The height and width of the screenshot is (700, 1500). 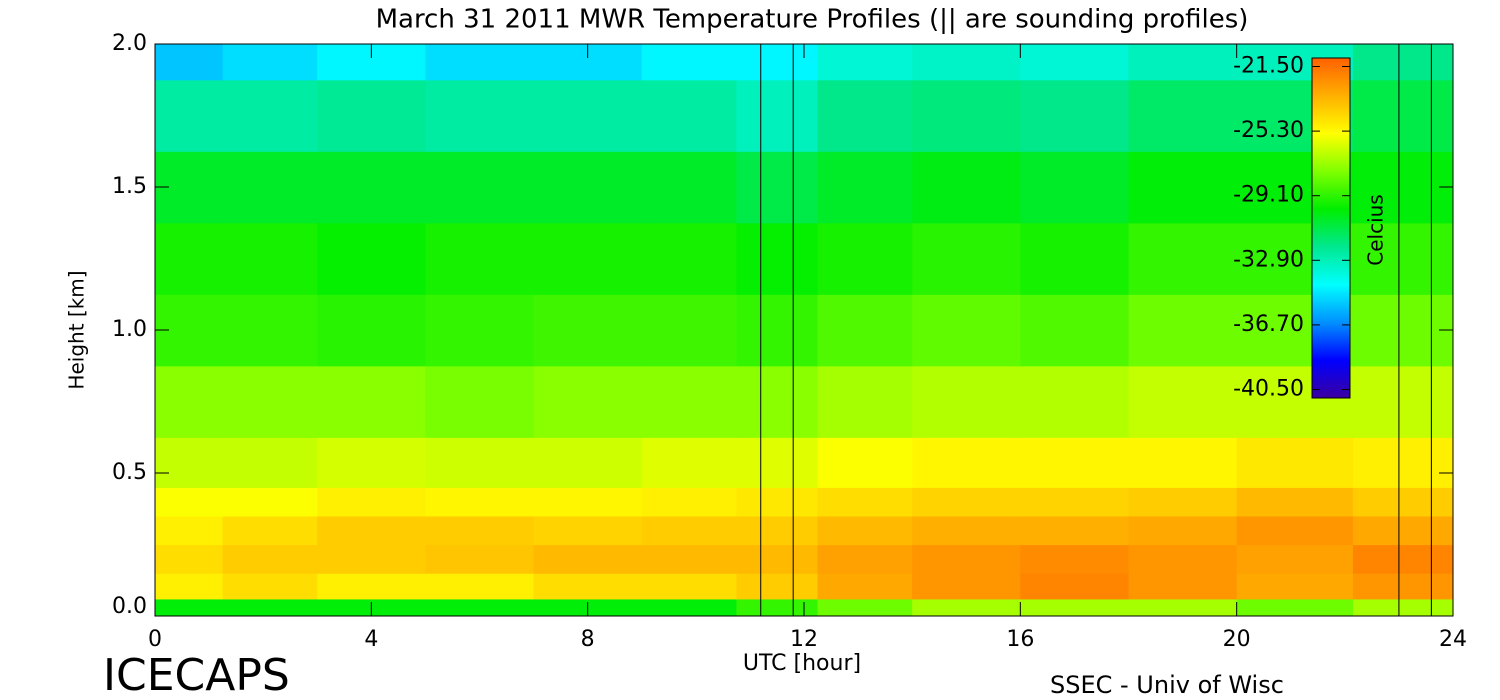 What do you see at coordinates (371, 639) in the screenshot?
I see `x-tick-label: 4` at bounding box center [371, 639].